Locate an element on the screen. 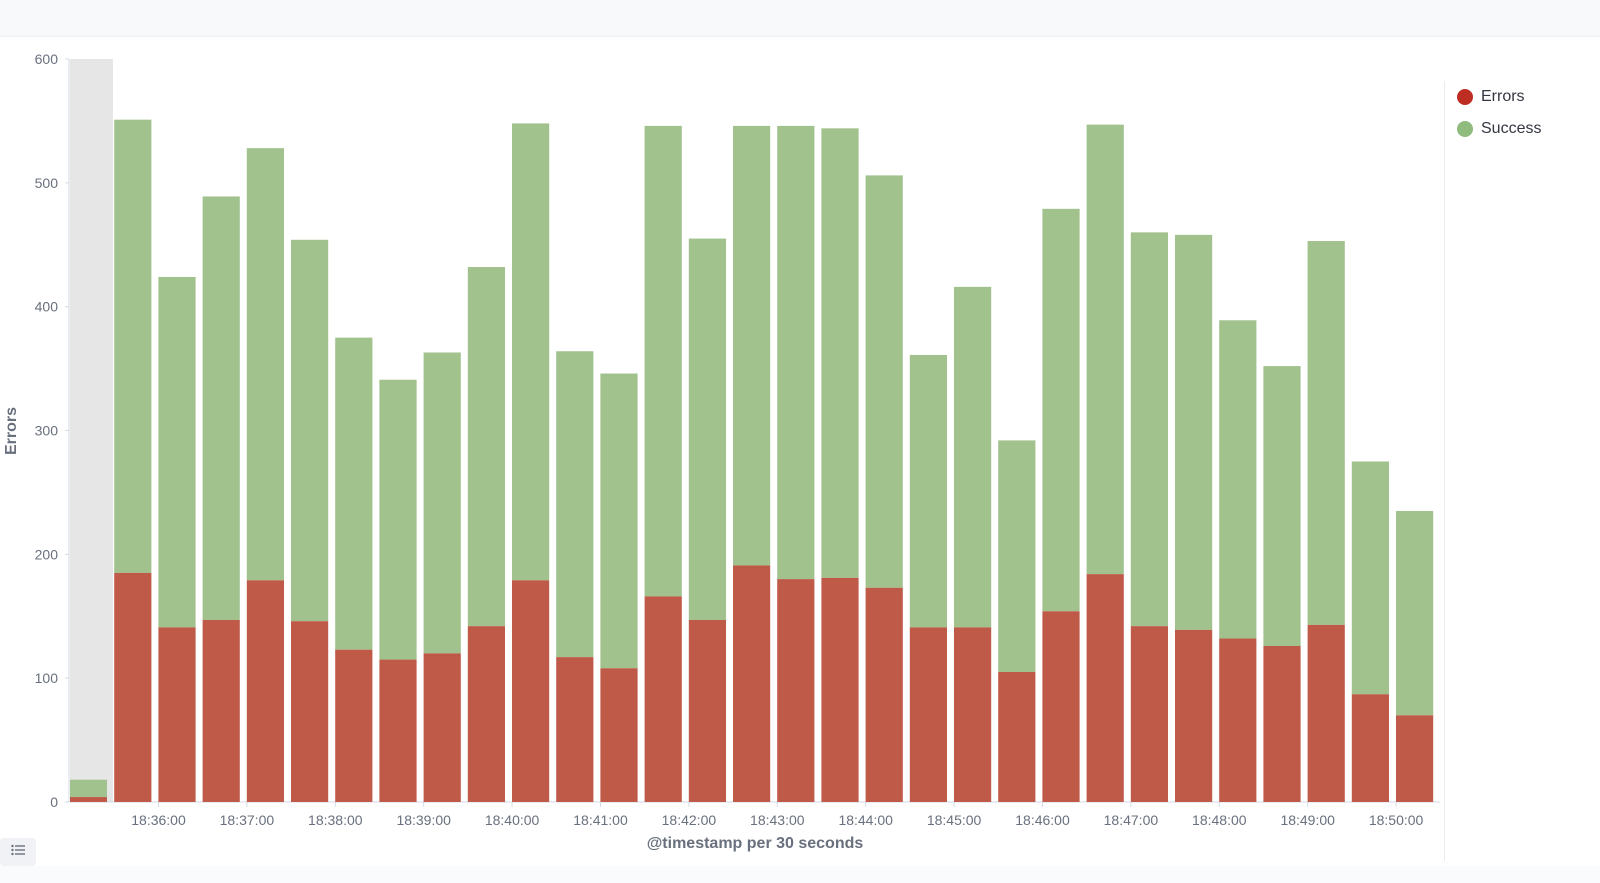 The image size is (1600, 883). legend-item-success: Success is located at coordinates (1522, 129).